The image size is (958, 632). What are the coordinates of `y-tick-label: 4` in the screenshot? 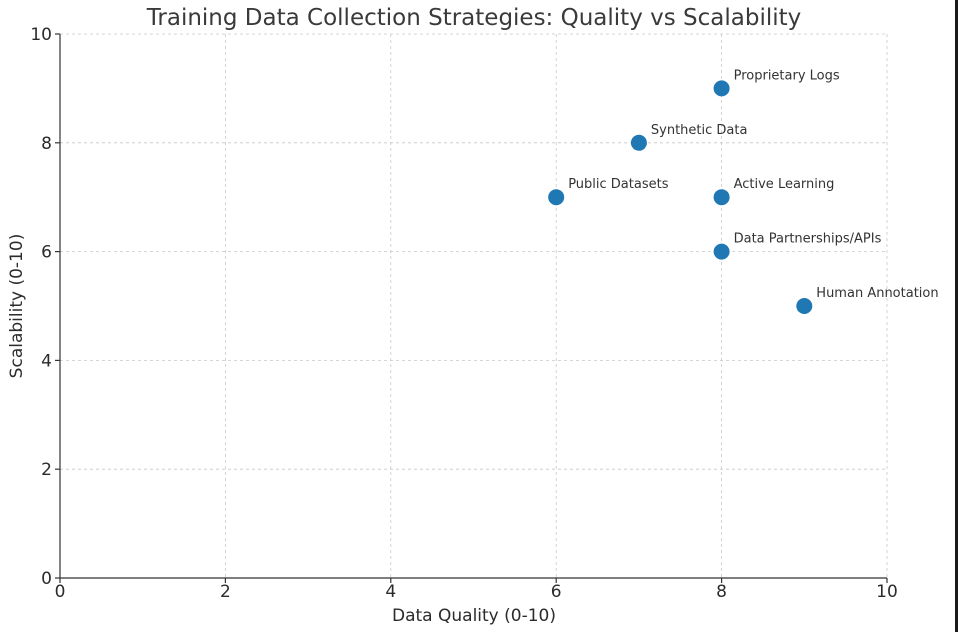 It's located at (46, 361).